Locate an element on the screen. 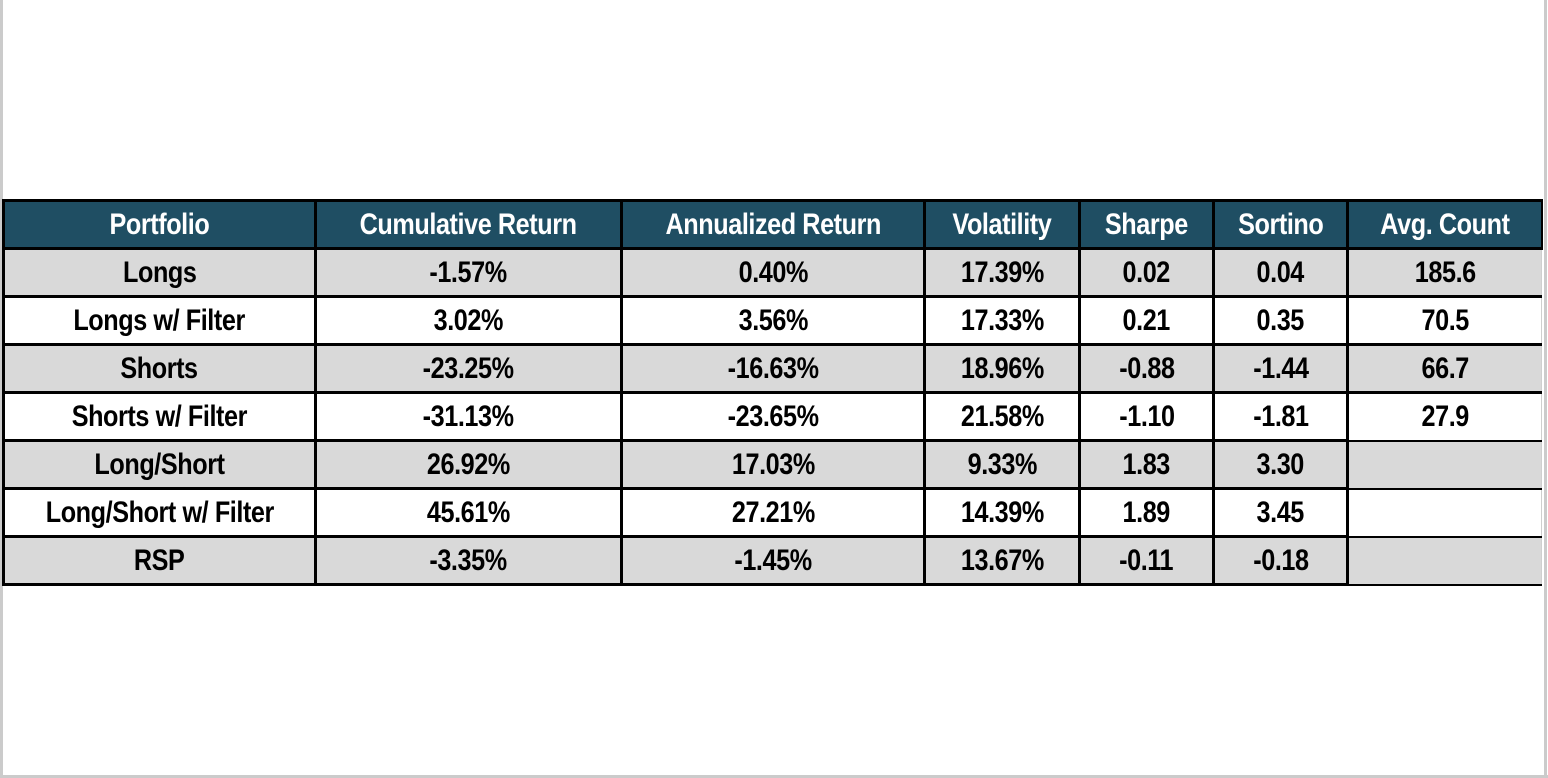 The height and width of the screenshot is (778, 1548). cell-sortino: -1.81 is located at coordinates (1280, 416).